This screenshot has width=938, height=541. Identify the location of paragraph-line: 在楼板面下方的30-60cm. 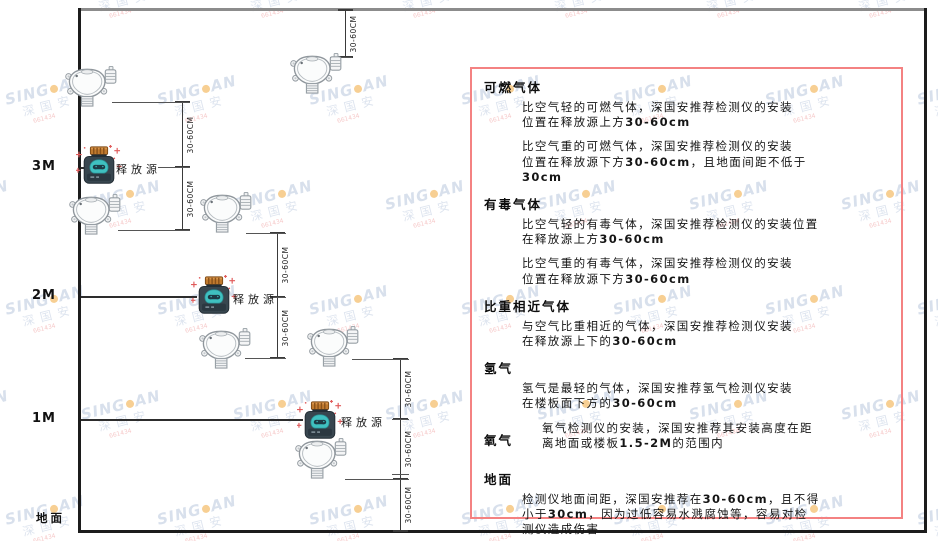
(706, 403).